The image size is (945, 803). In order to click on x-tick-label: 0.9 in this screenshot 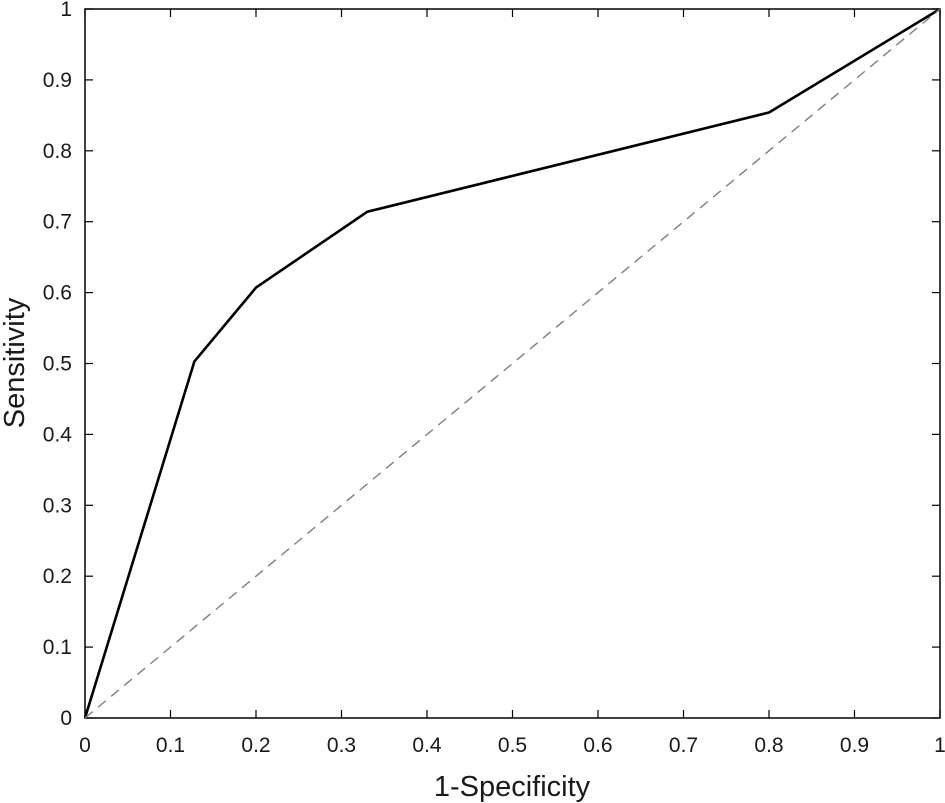, I will do `click(854, 745)`.